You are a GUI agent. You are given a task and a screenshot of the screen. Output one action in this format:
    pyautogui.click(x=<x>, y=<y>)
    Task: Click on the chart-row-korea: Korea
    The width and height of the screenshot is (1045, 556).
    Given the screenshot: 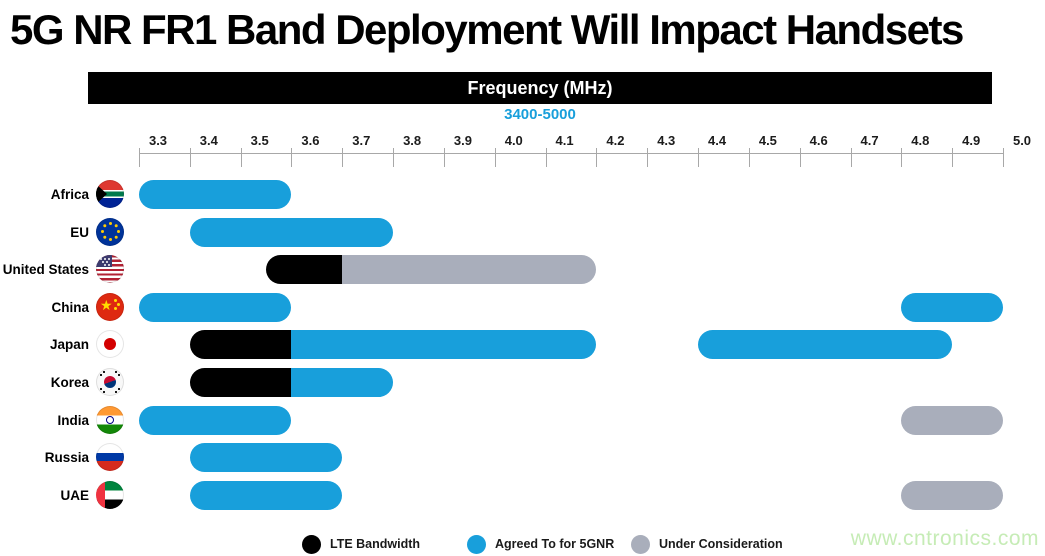 What is the action you would take?
    pyautogui.click(x=522, y=382)
    